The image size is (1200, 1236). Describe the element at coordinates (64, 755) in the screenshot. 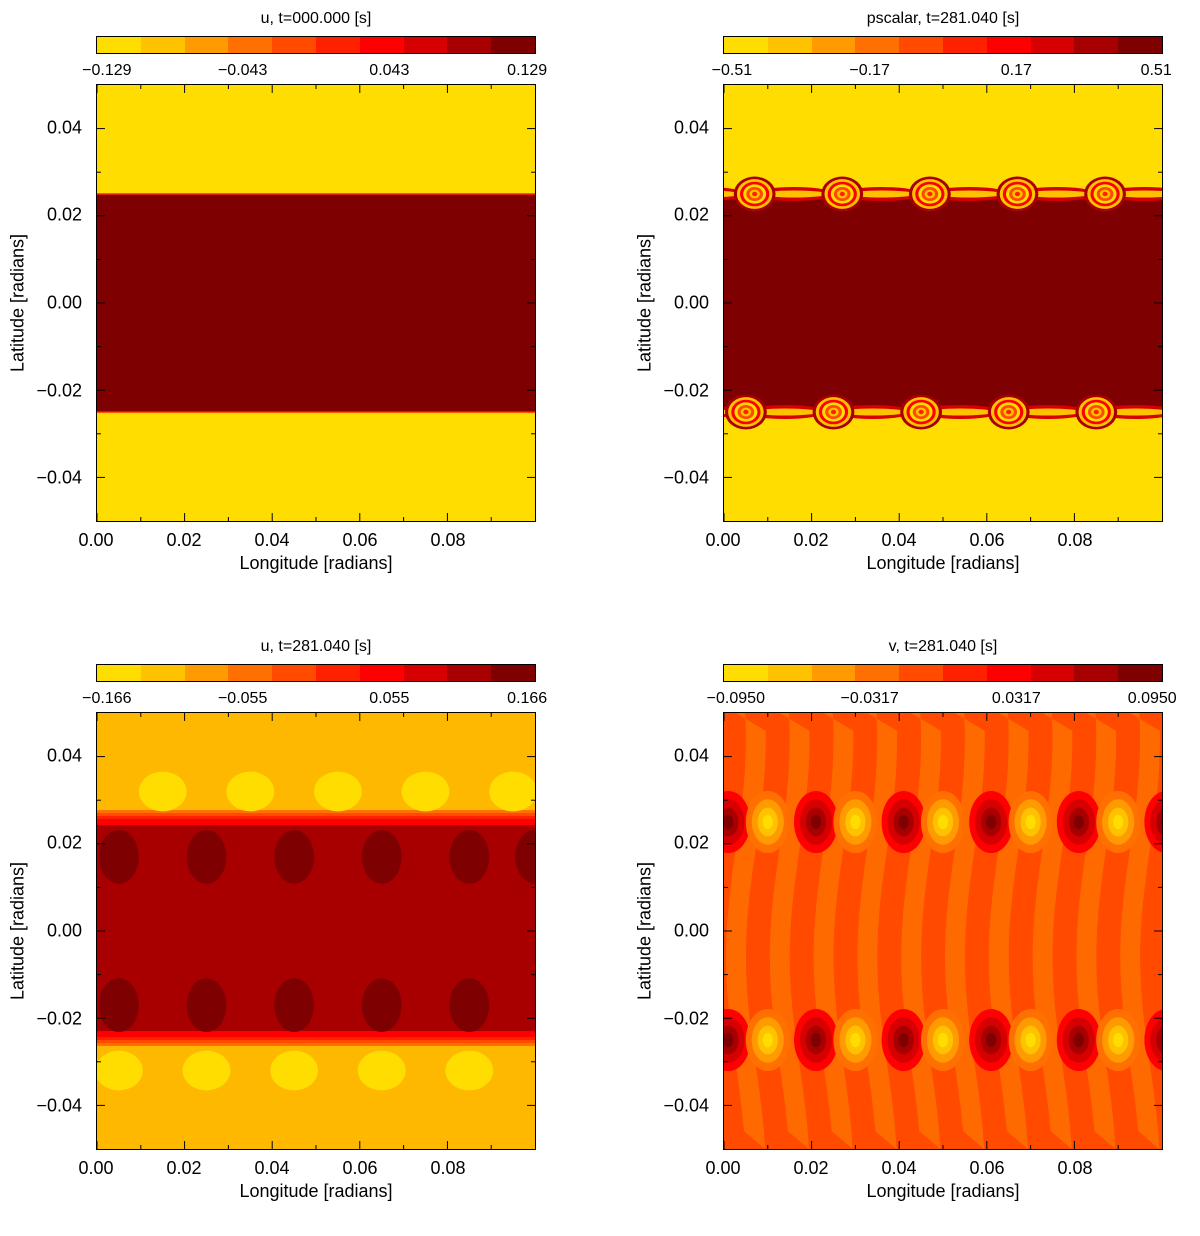

I see `y-tick-label: 0.04` at that location.